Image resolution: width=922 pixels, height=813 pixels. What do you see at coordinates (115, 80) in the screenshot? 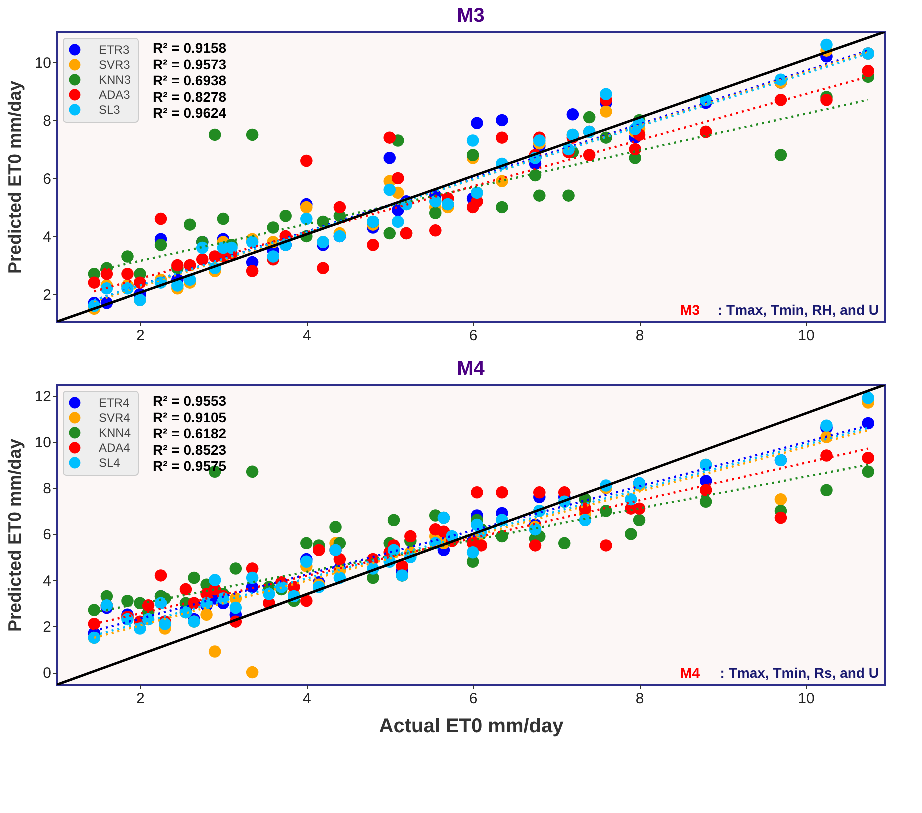
I see `legend-label: KNN3` at bounding box center [115, 80].